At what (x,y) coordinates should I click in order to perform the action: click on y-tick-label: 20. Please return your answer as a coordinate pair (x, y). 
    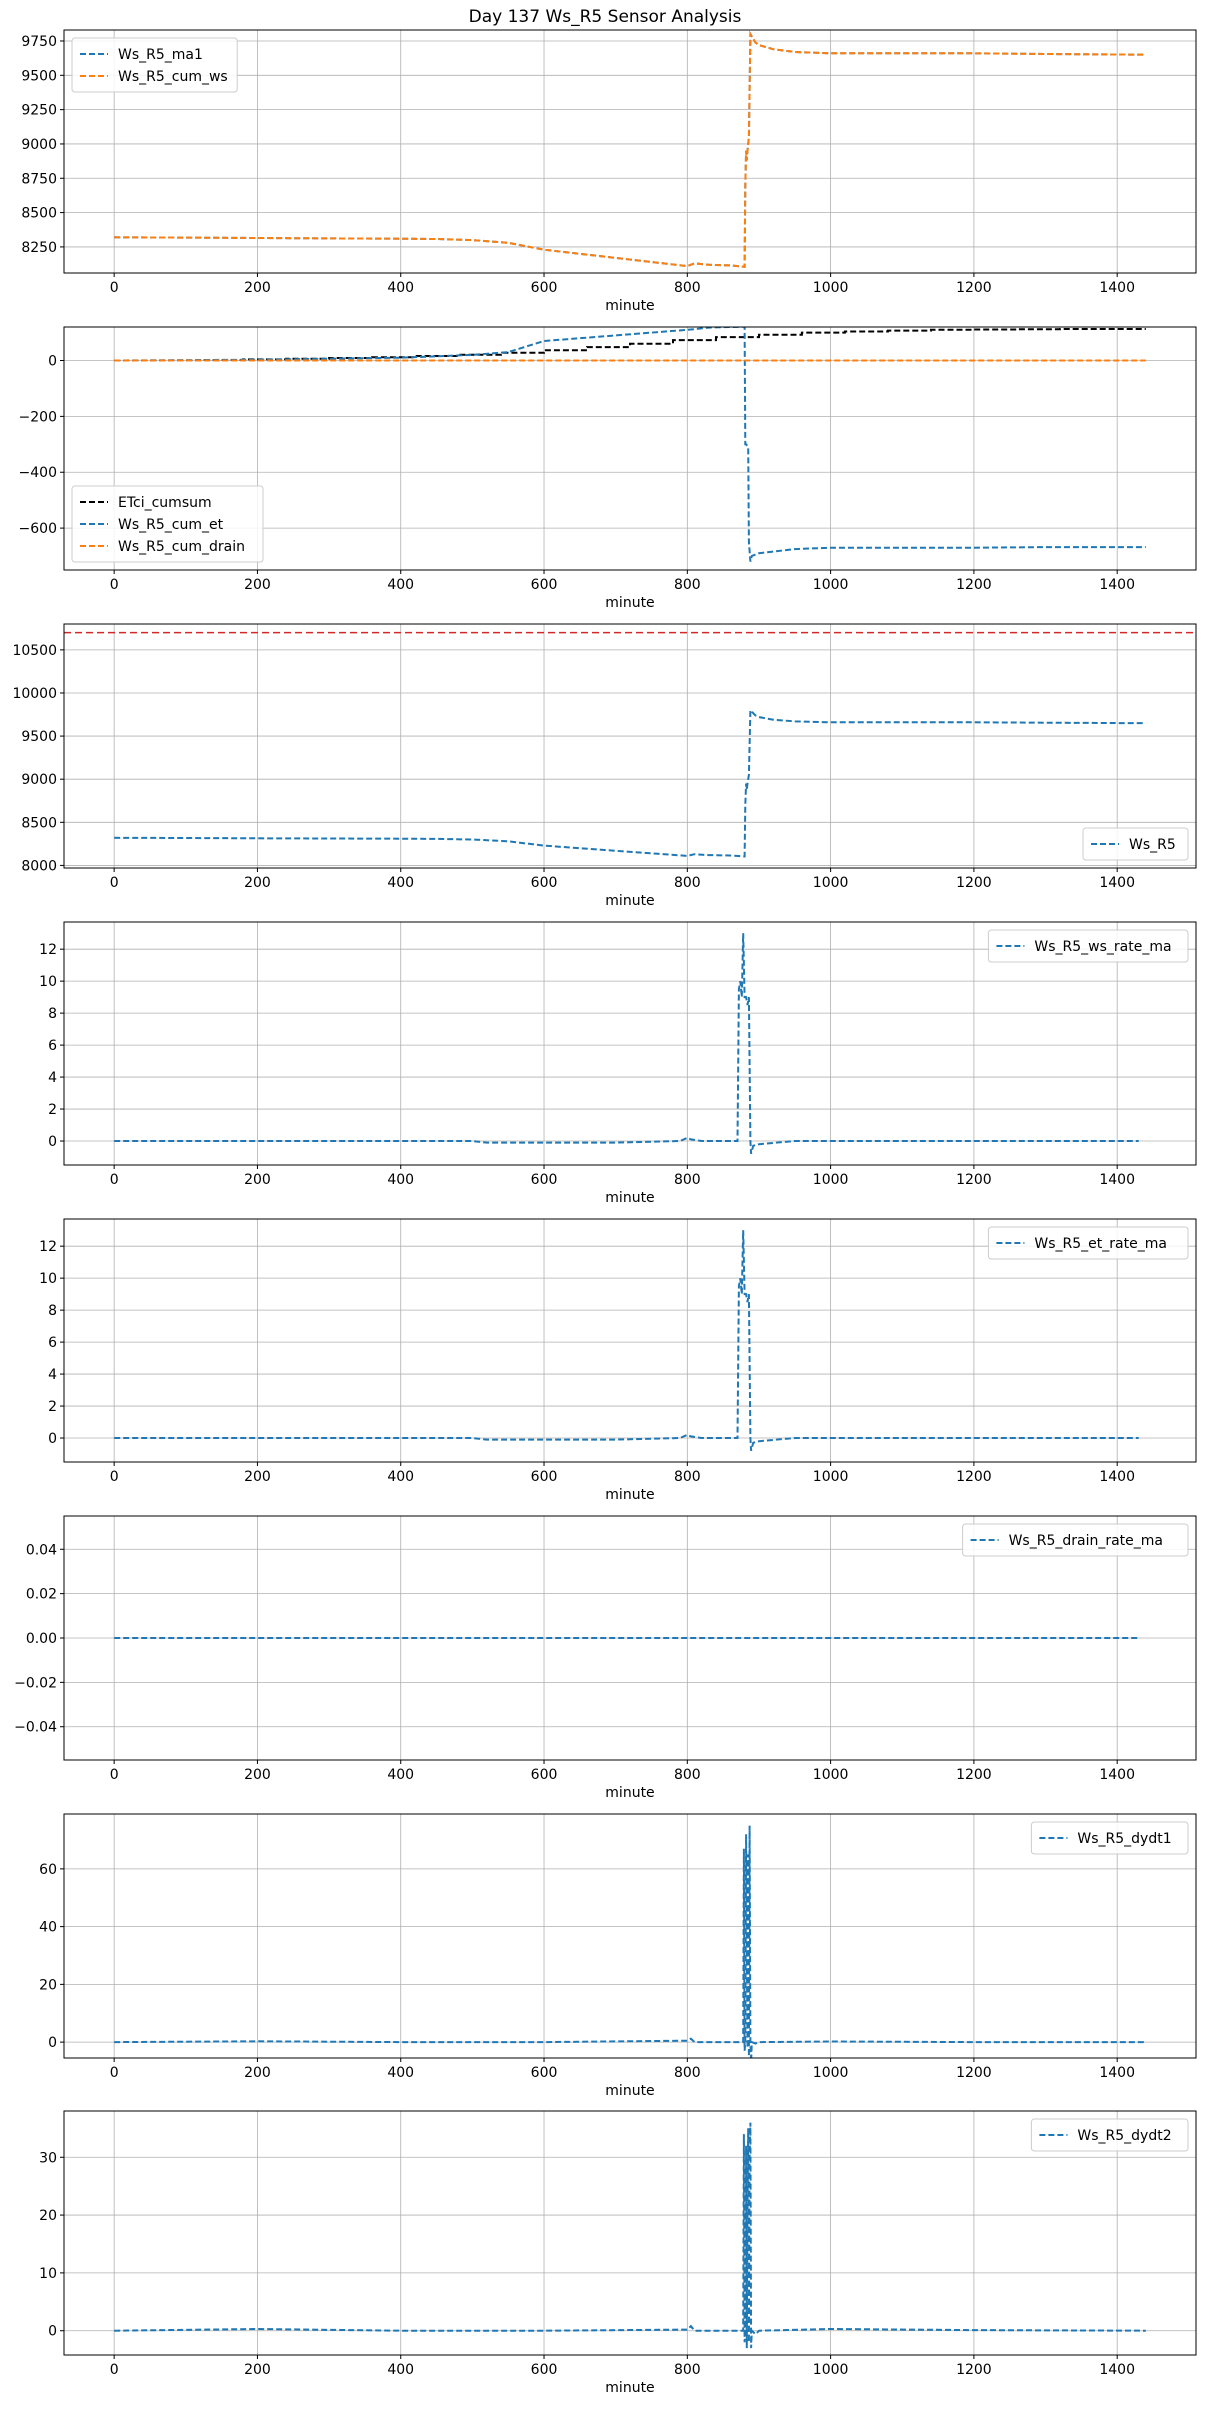
    Looking at the image, I should click on (48, 1985).